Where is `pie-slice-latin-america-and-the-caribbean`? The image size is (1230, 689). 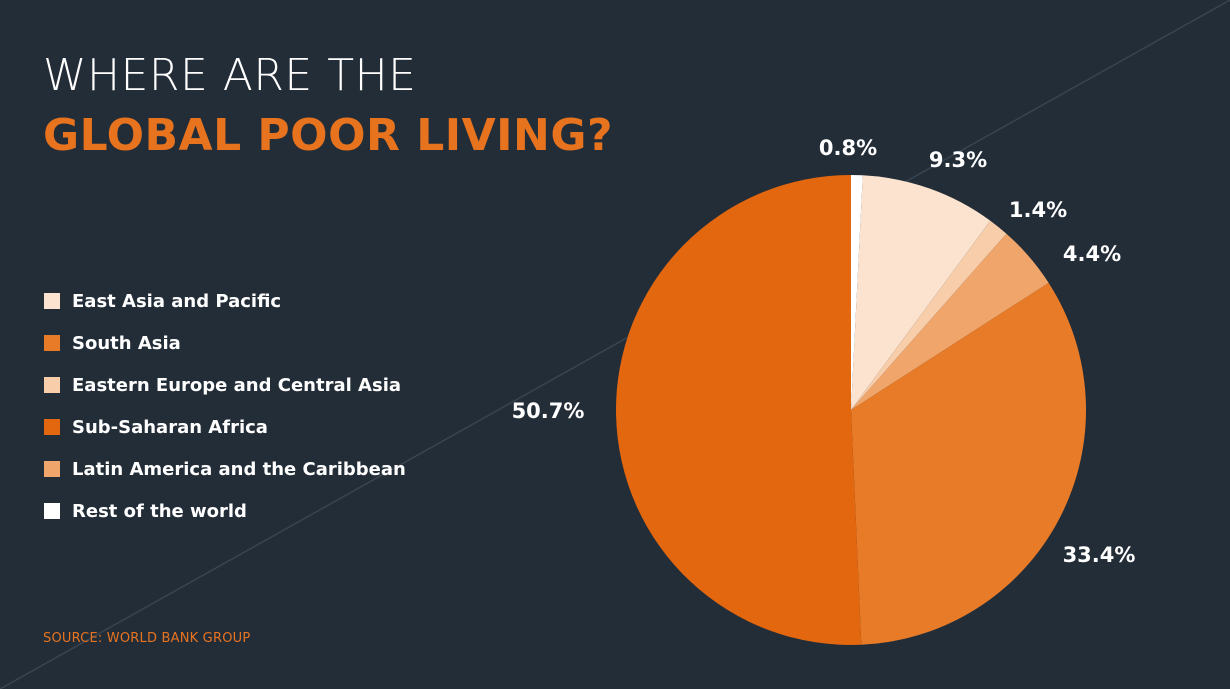 pie-slice-latin-america-and-the-caribbean is located at coordinates (950, 321).